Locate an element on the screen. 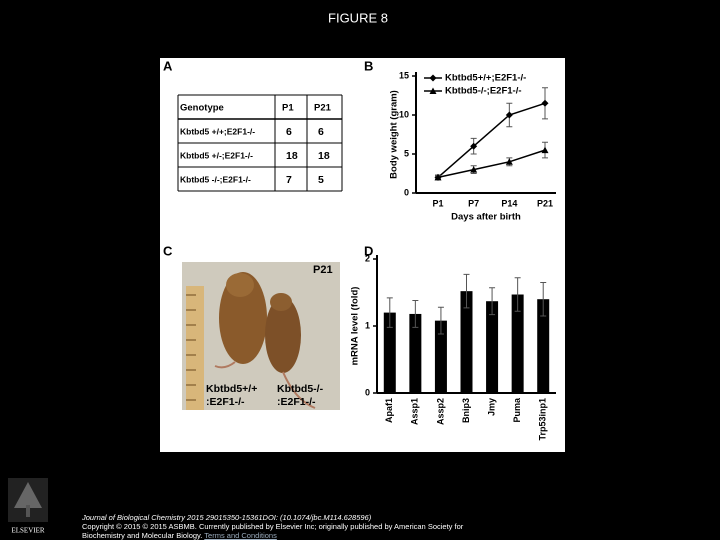 This screenshot has height=540, width=720. x-tick-label: Assp2 is located at coordinates (440, 411).